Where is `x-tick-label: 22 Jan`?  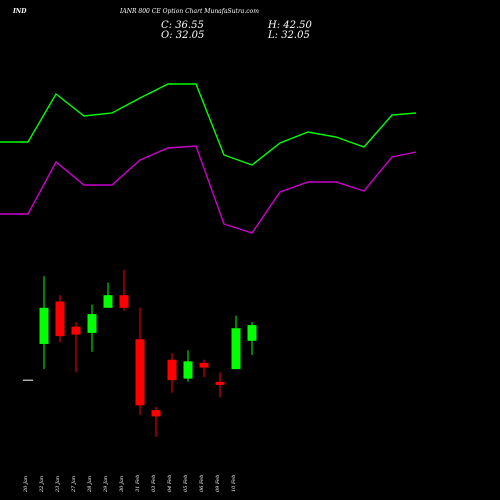 x-tick-label: 22 Jan is located at coordinates (42, 484).